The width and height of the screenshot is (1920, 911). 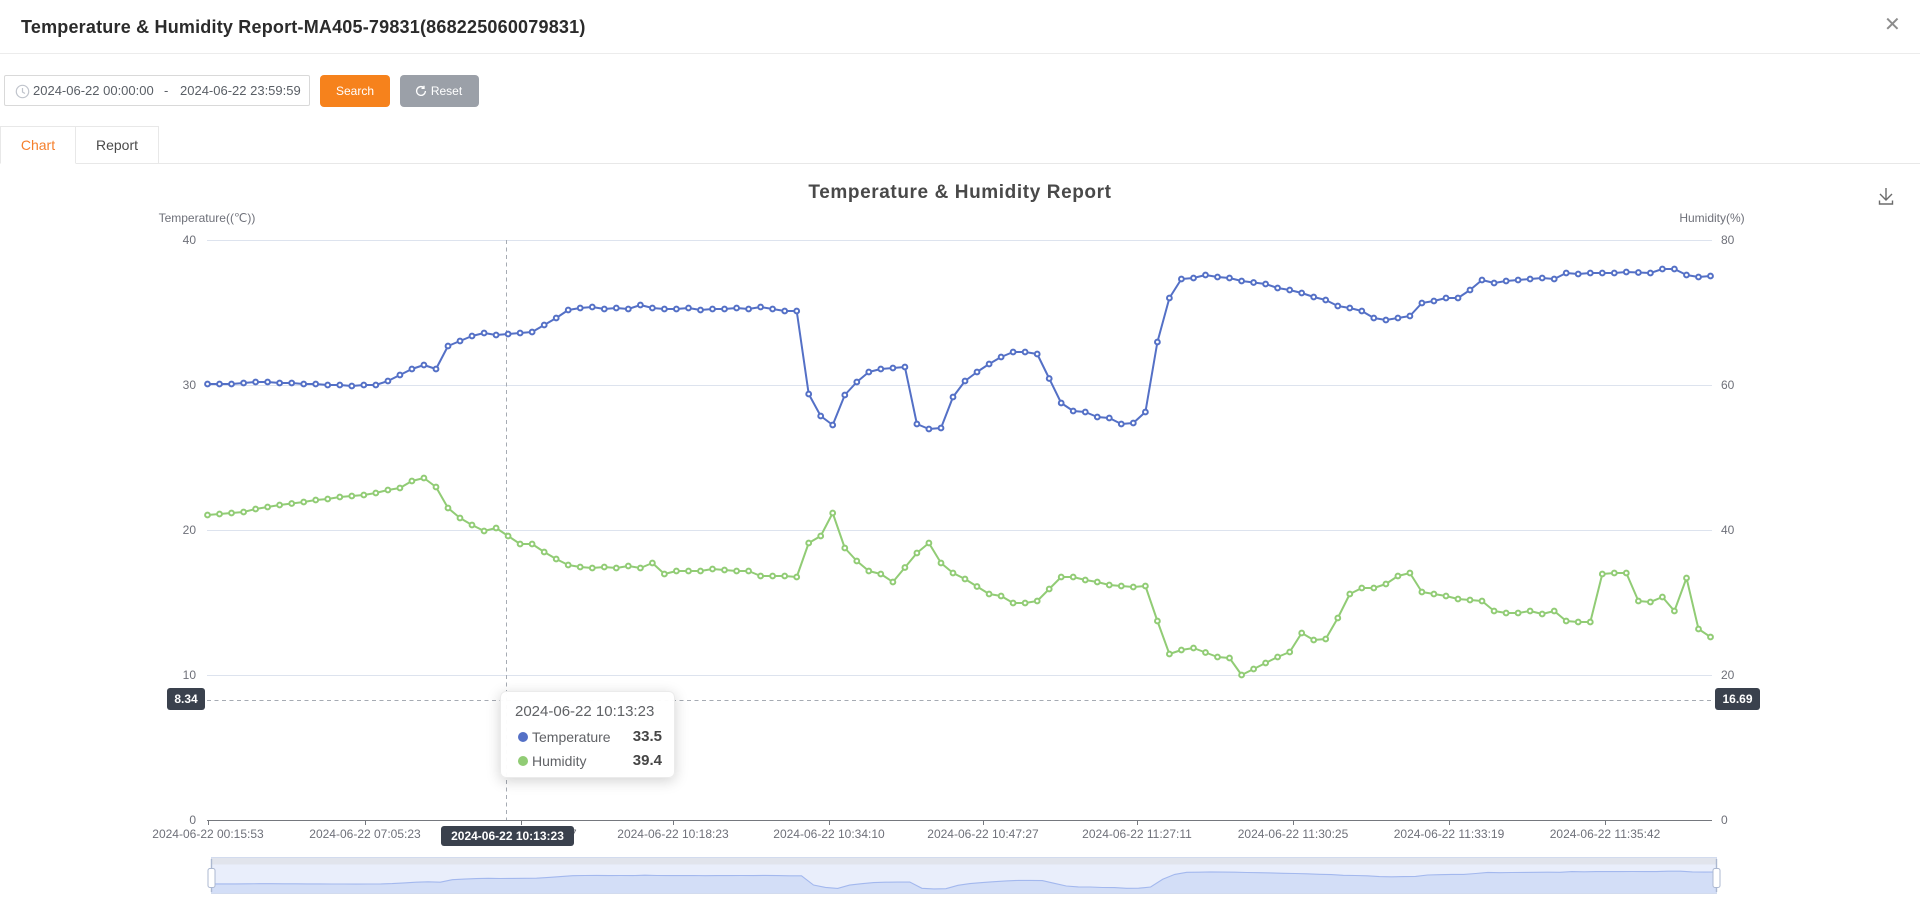 I want to click on svg-text: 2024-06-22 10:34:10, so click(x=829, y=834).